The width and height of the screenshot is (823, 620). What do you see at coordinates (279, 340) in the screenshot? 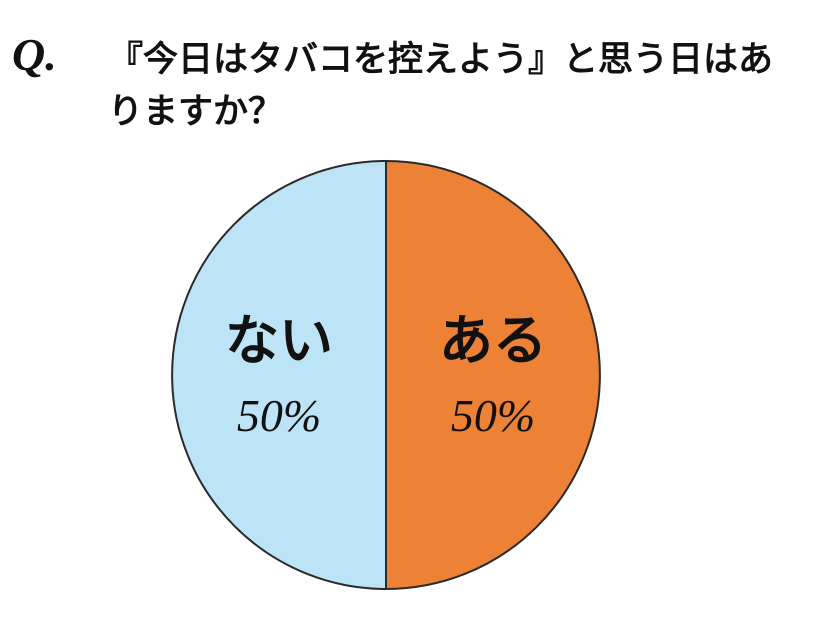
I see `slice-label: ない` at bounding box center [279, 340].